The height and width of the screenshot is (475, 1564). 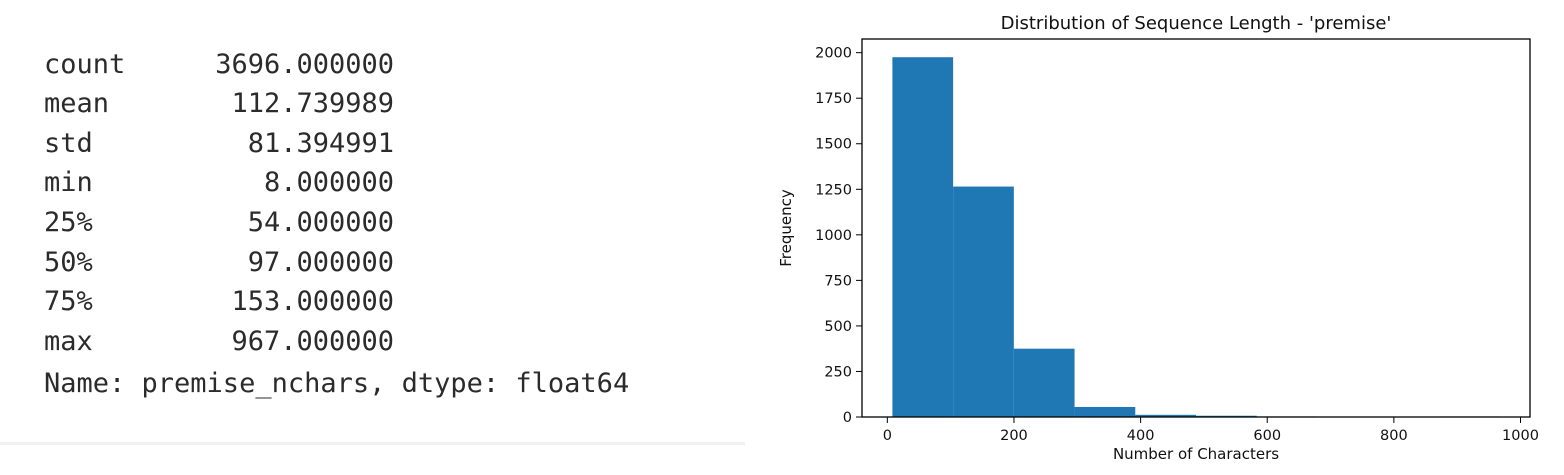 What do you see at coordinates (320, 262) in the screenshot?
I see `describe-row-value: 97.000000` at bounding box center [320, 262].